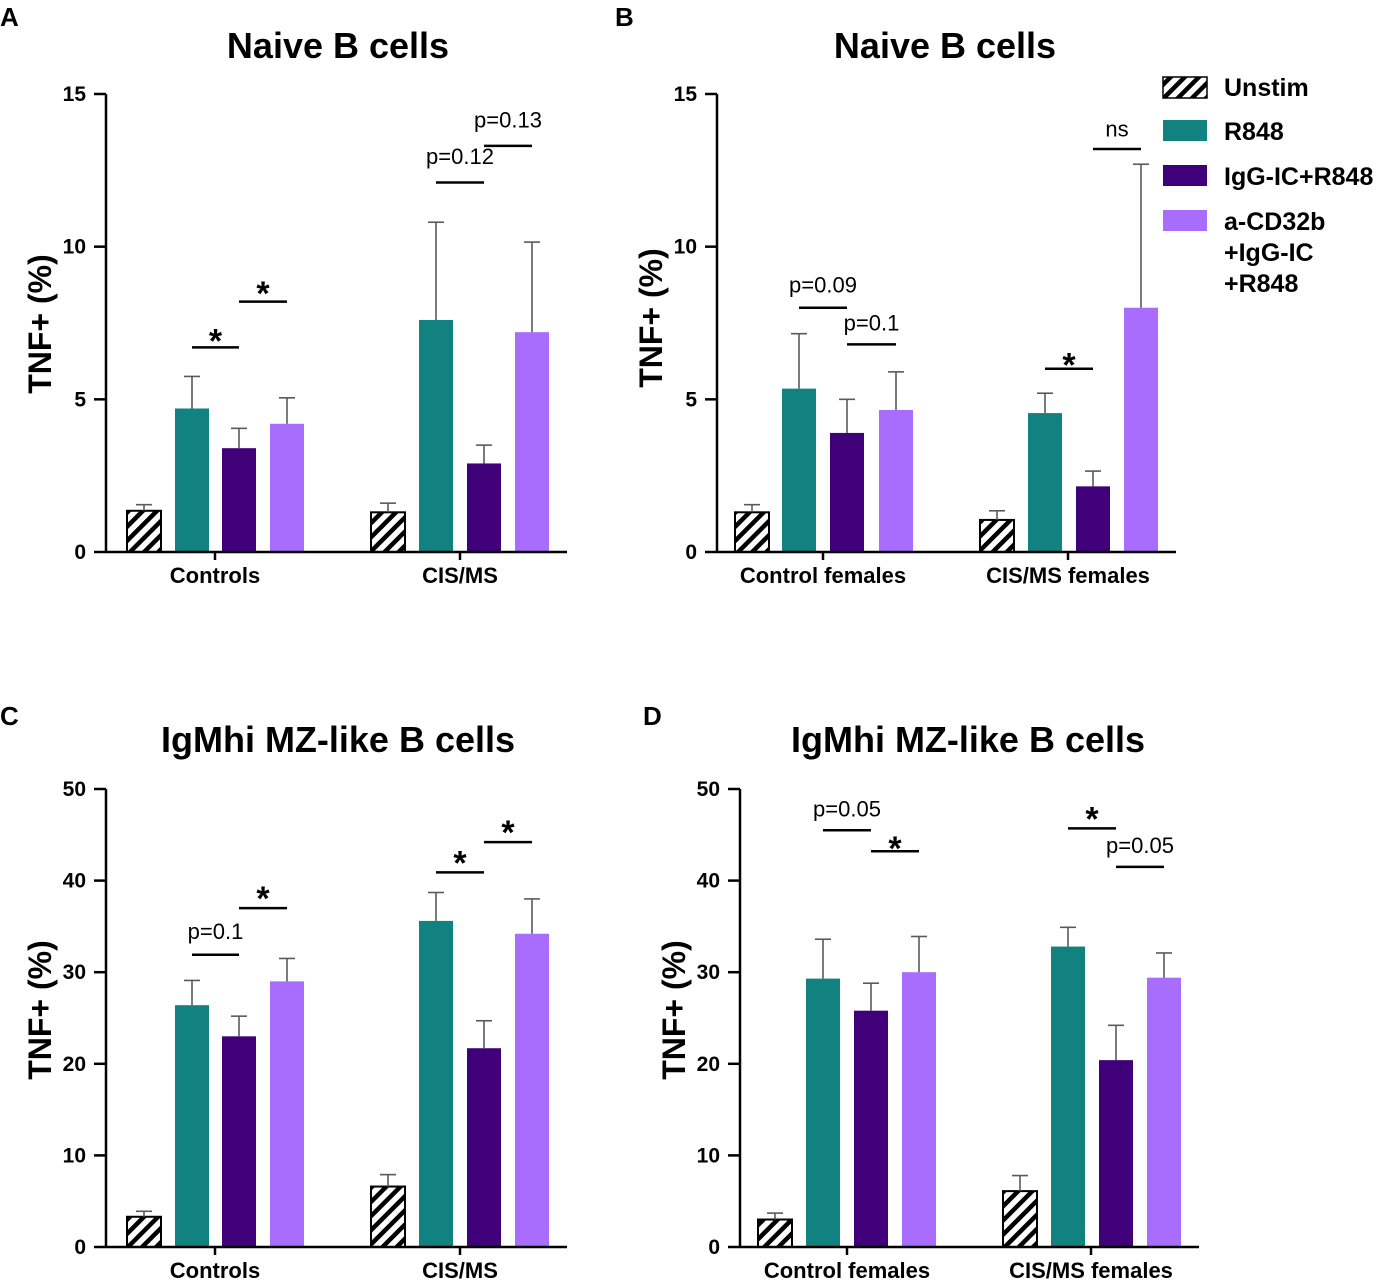 This screenshot has width=1381, height=1280. I want to click on legend-label-r848: R848, so click(1254, 132).